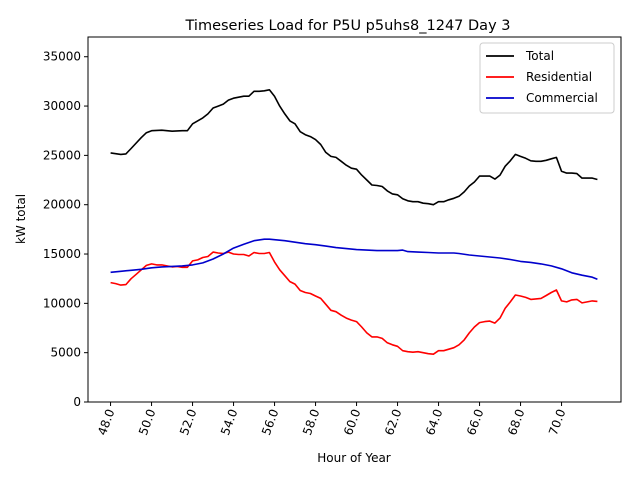 The width and height of the screenshot is (640, 480). What do you see at coordinates (62, 205) in the screenshot?
I see `y-tick-label: 20000` at bounding box center [62, 205].